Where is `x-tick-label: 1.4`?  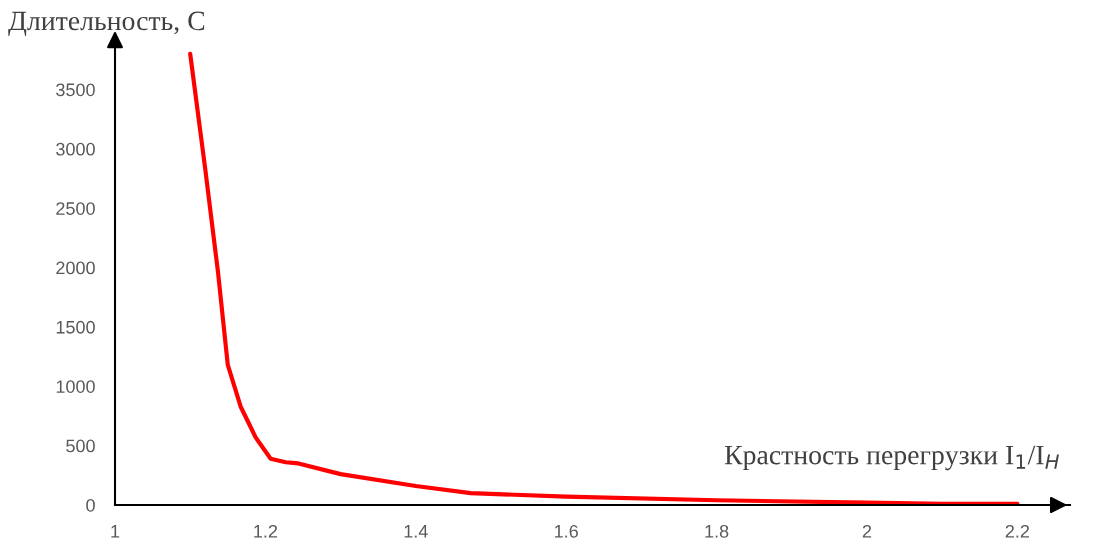
x-tick-label: 1.4 is located at coordinates (416, 531).